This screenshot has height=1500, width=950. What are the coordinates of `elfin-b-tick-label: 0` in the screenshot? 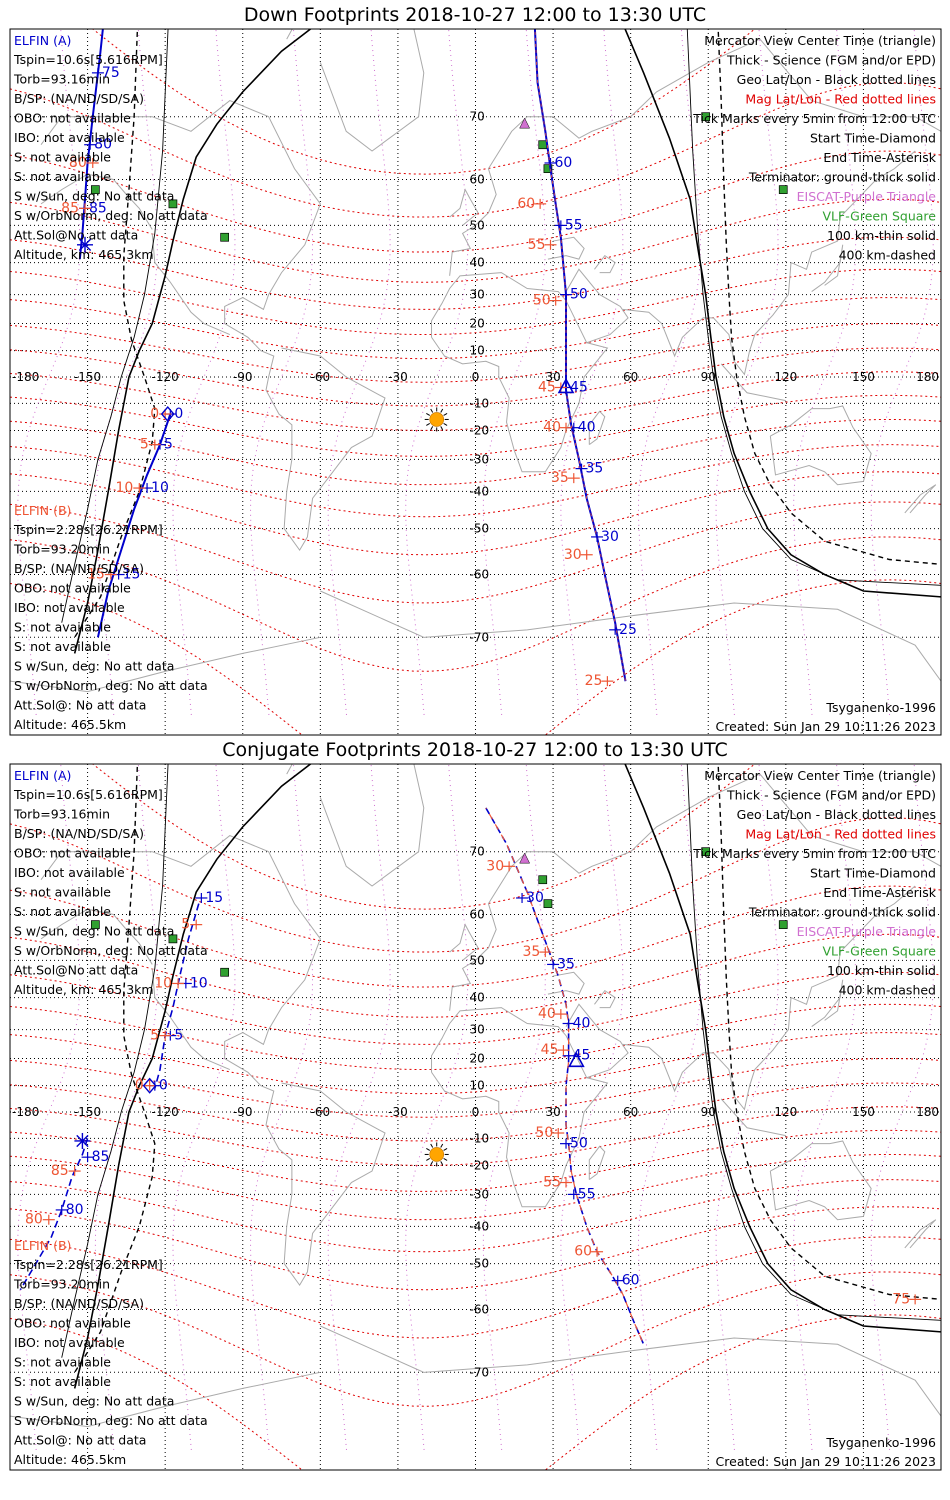 It's located at (154, 414).